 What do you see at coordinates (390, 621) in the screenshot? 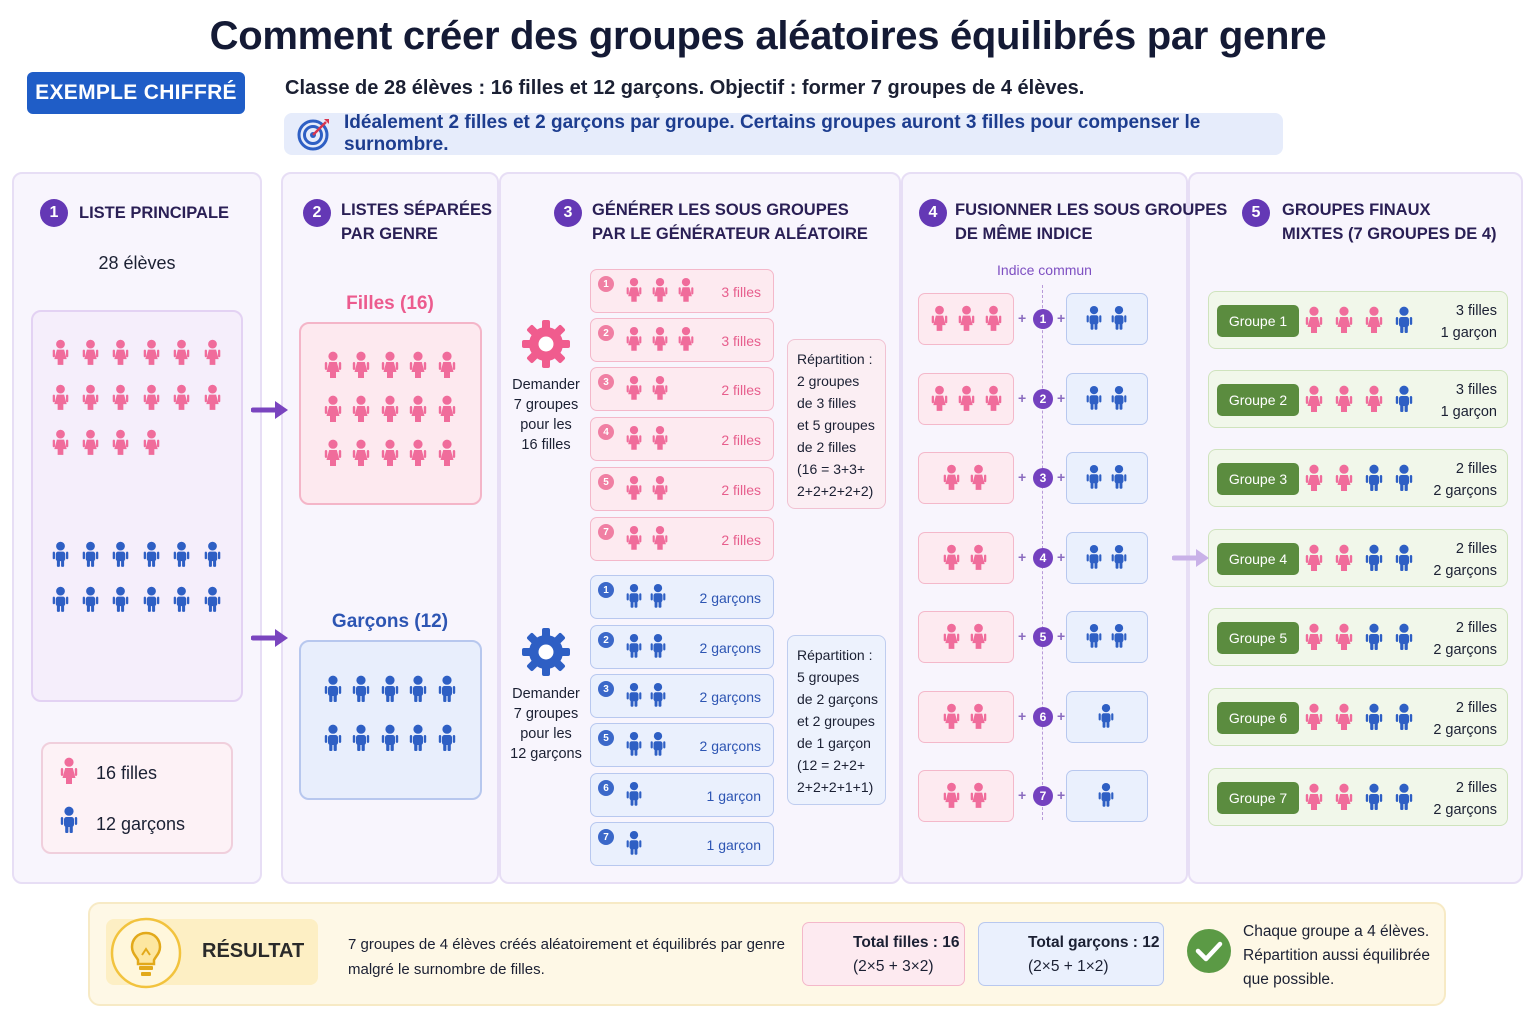
I see `boys-list-label: Garçons (12)` at bounding box center [390, 621].